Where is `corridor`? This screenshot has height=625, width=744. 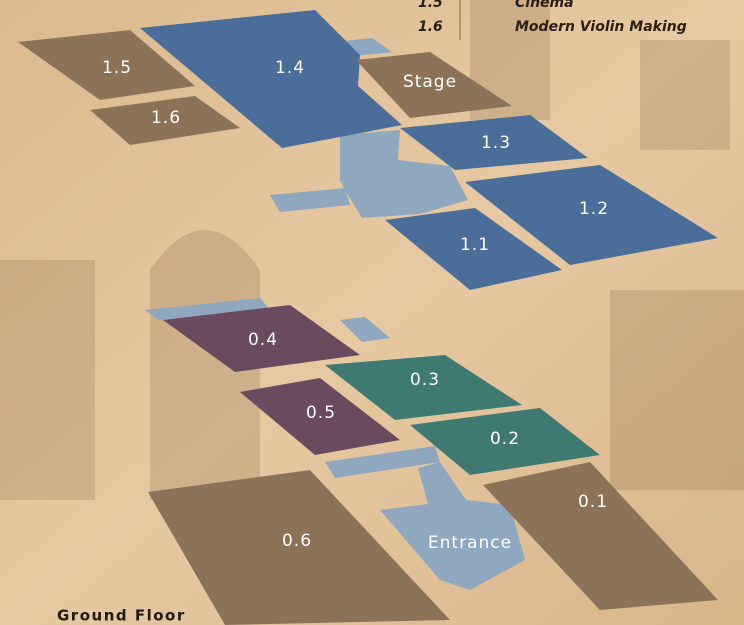
corridor is located at coordinates (404, 174).